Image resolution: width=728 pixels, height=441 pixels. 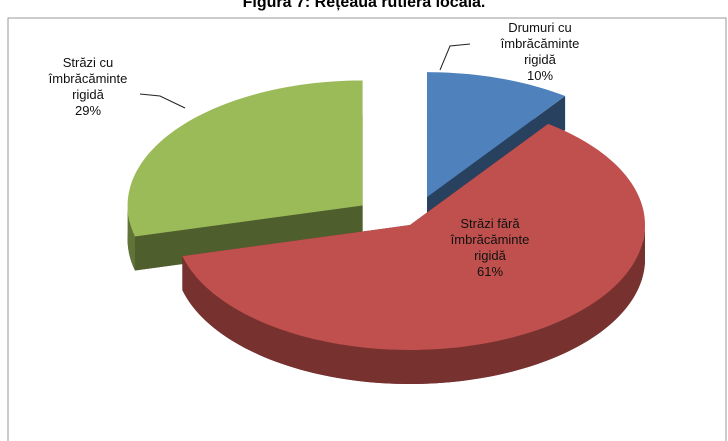 I want to click on slice, so click(x=245, y=175).